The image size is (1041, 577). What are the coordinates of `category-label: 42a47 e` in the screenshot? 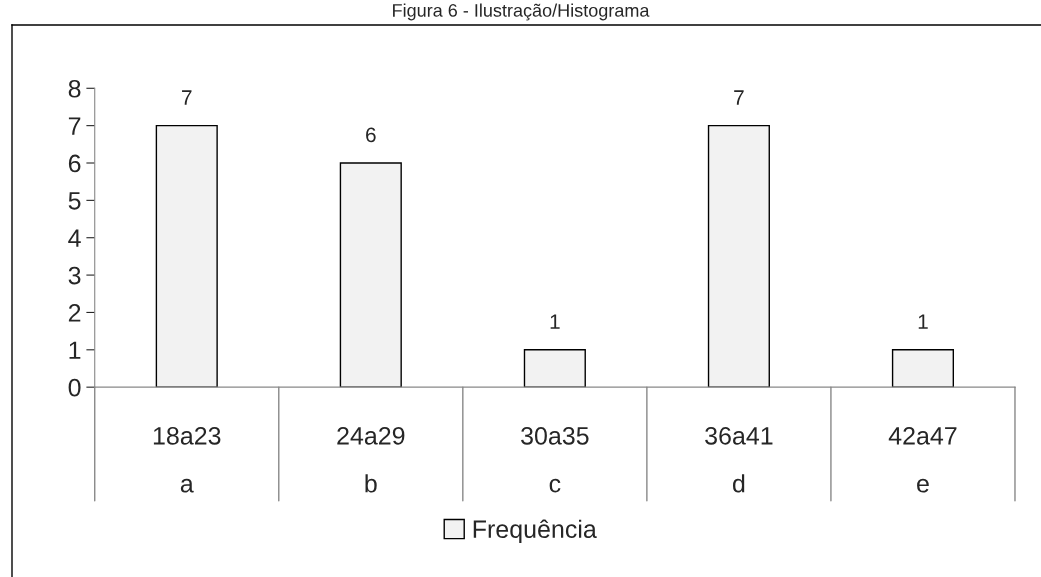 It's located at (922, 459).